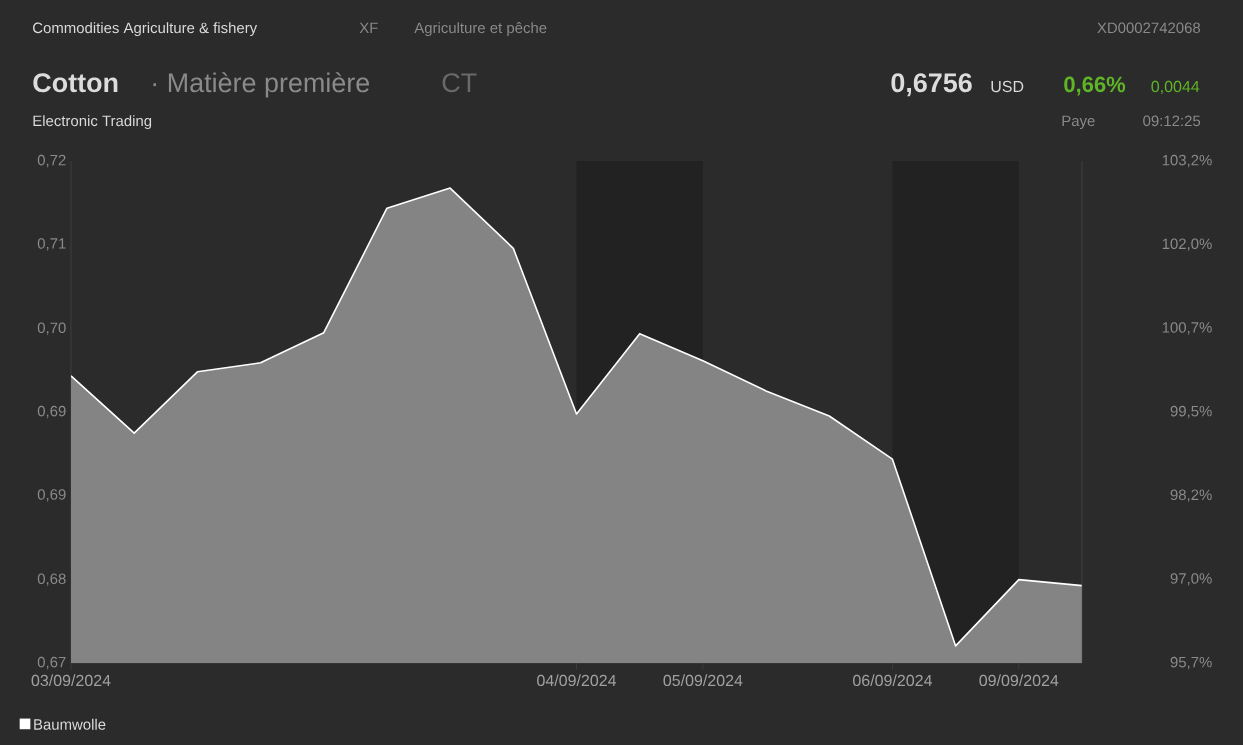 The width and height of the screenshot is (1243, 745). What do you see at coordinates (145, 29) in the screenshot?
I see `text: Commodities Agriculture & fishery` at bounding box center [145, 29].